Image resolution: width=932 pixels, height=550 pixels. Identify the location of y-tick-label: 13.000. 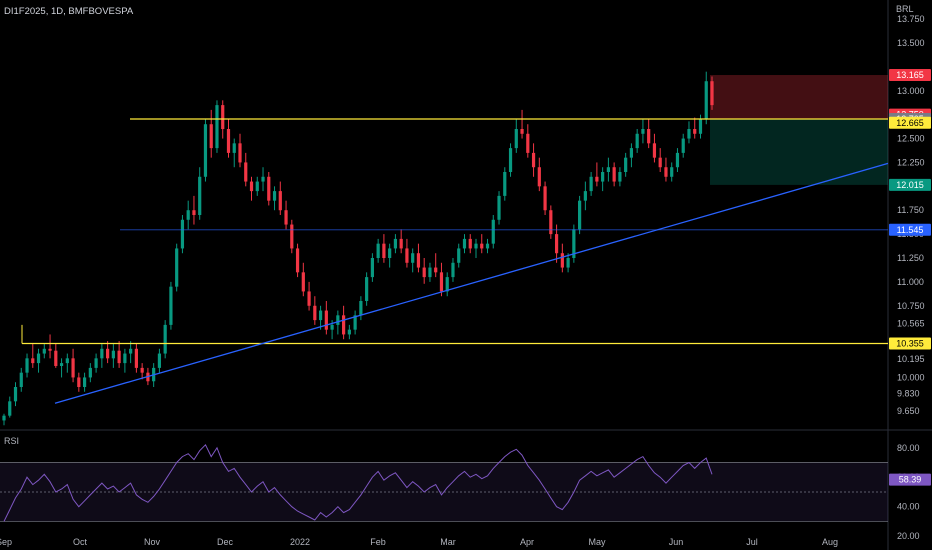
(911, 91).